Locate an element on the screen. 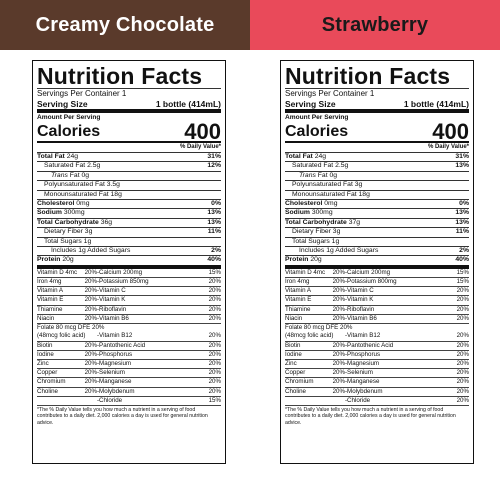 The width and height of the screenshot is (500, 500). vitamin-name: -Molybdenum is located at coordinates (116, 391).